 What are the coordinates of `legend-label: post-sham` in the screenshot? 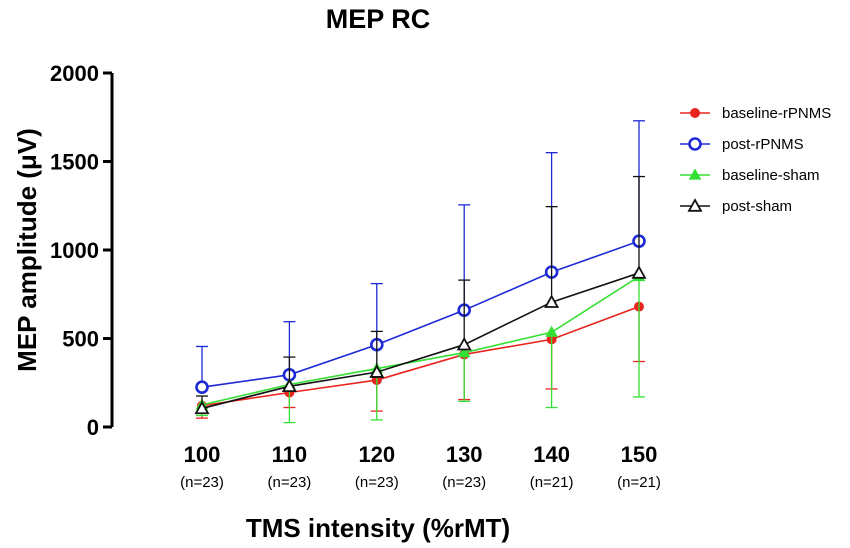 It's located at (757, 206).